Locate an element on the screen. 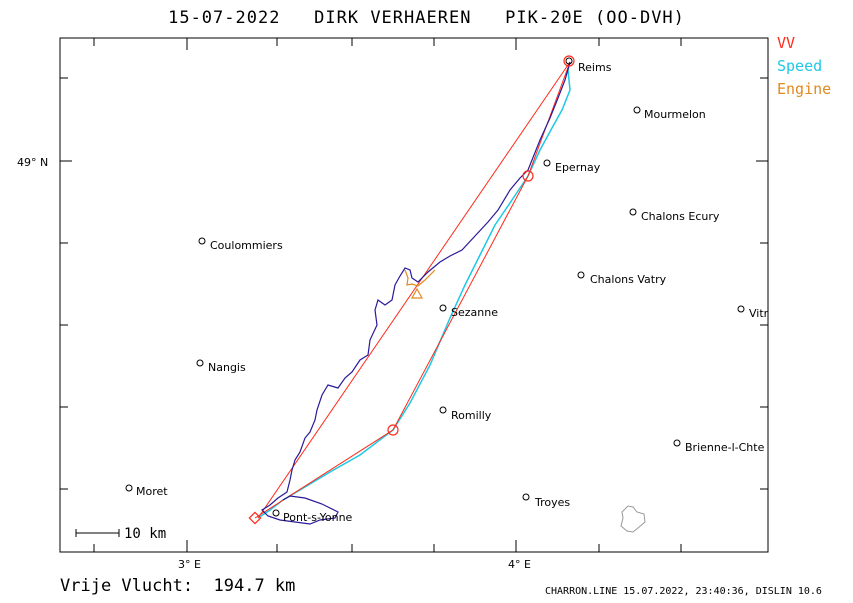 Image resolution: width=853 pixels, height=603 pixels. place-label-mourmelon: Mourmelon is located at coordinates (675, 114).